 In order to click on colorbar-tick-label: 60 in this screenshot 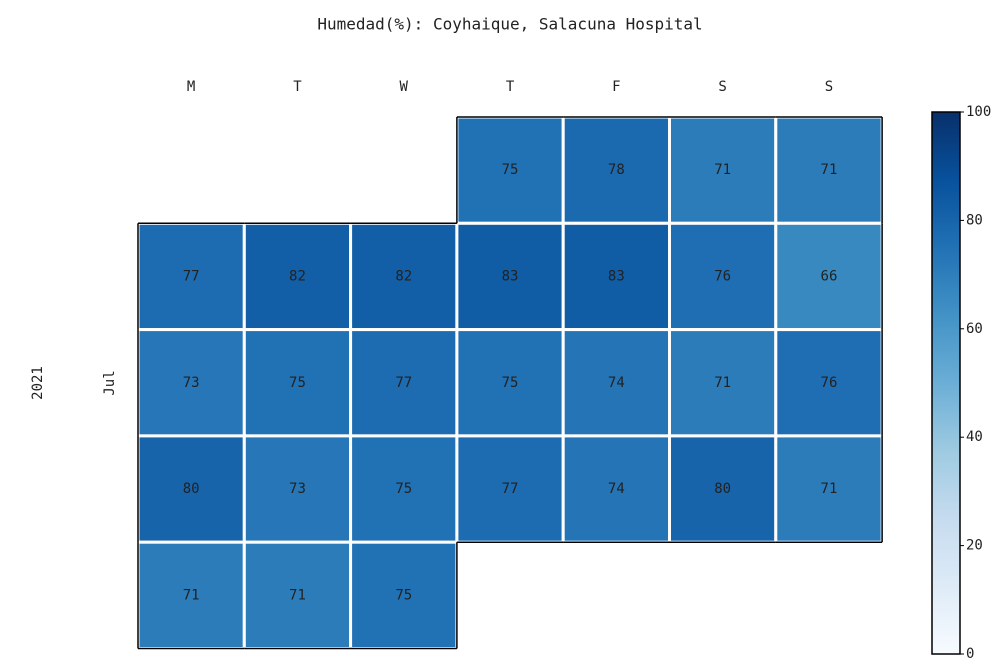, I will do `click(974, 329)`.